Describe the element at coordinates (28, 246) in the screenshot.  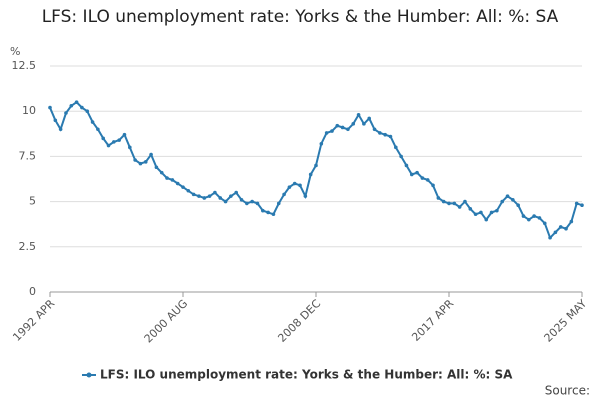
I see `y-tick-label: 2.5` at that location.